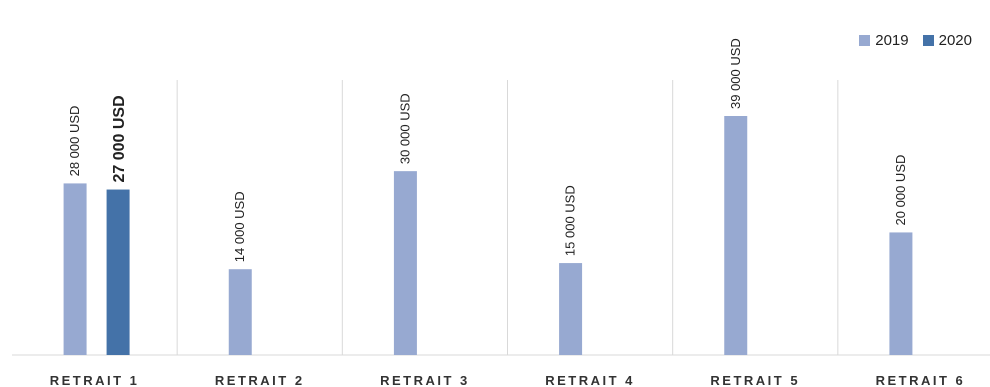 Image resolution: width=990 pixels, height=387 pixels. Describe the element at coordinates (404, 128) in the screenshot. I see `data-label: 30 000 USD` at that location.